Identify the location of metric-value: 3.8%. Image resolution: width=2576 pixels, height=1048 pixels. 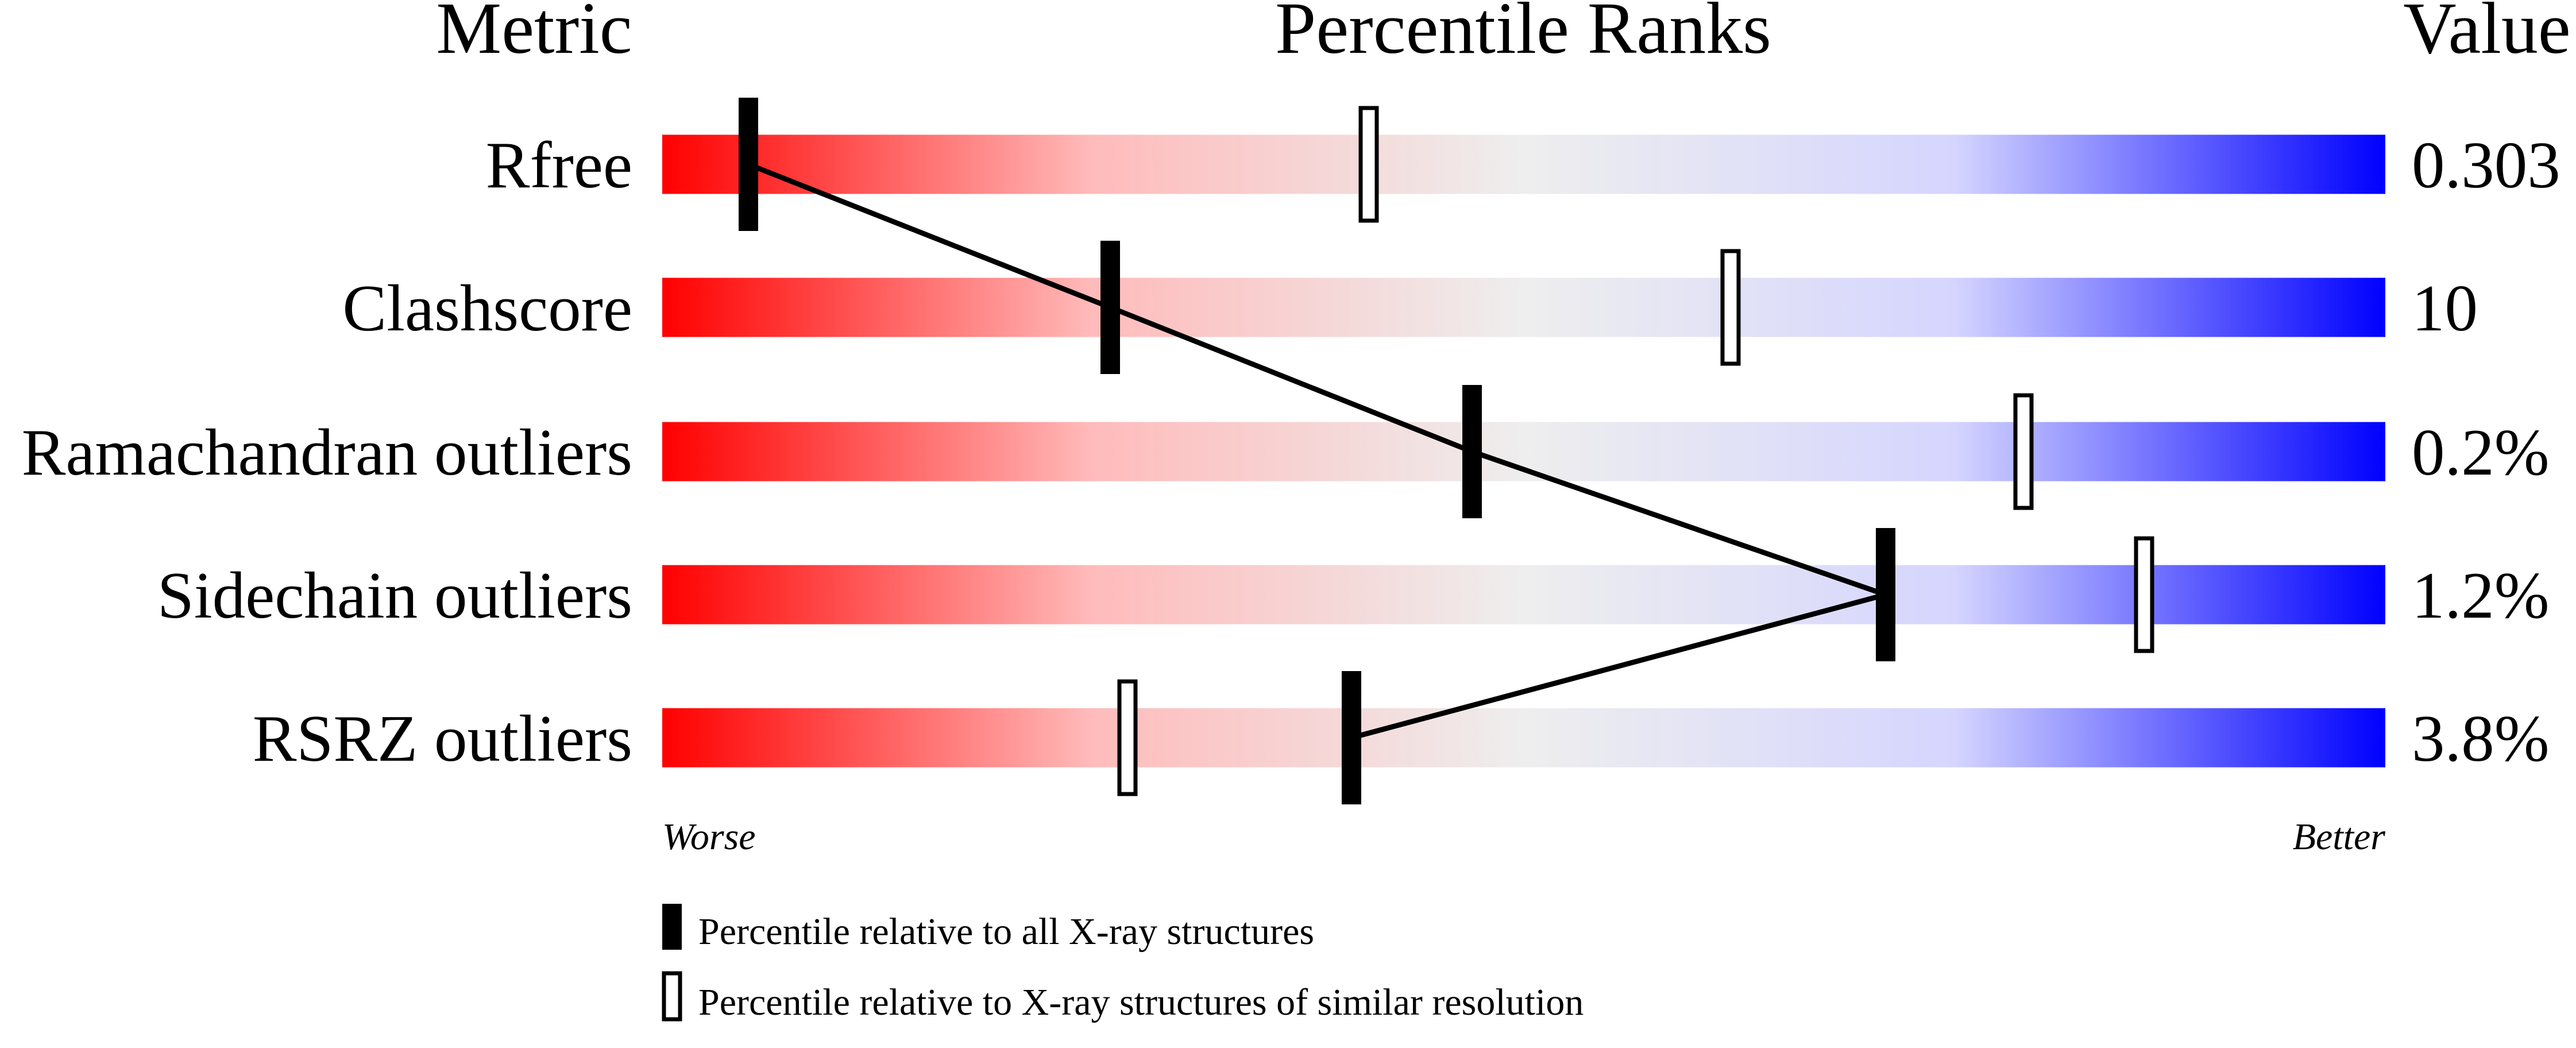
(2481, 738).